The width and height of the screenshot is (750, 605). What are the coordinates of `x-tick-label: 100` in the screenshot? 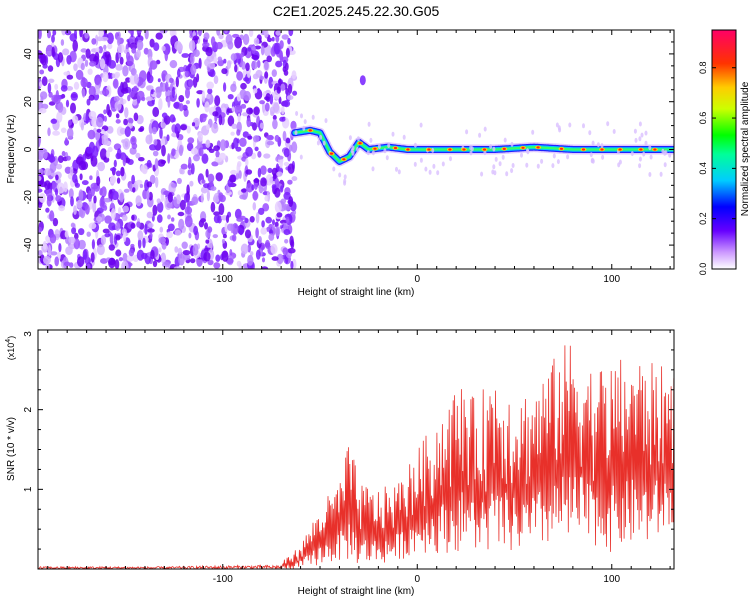 It's located at (611, 279).